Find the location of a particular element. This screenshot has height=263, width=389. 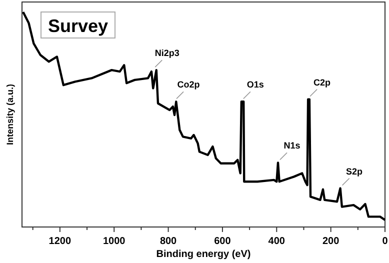

x-tick-label: 400 is located at coordinates (277, 241).